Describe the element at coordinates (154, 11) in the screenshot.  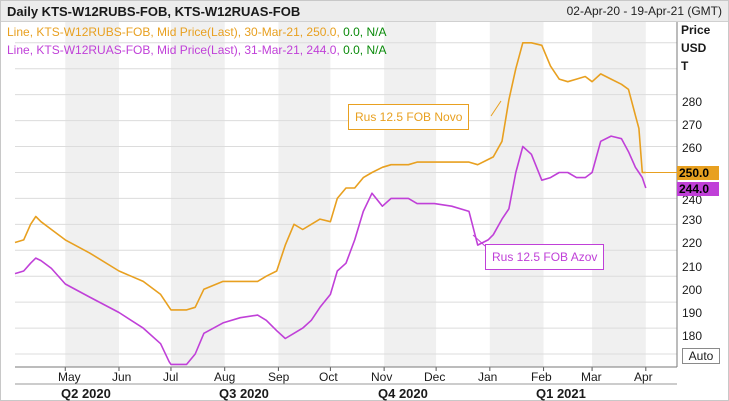
I see `chart-title: Daily KTS-W12RUBS-FOB, KTS-W12RUAS-FOB` at that location.